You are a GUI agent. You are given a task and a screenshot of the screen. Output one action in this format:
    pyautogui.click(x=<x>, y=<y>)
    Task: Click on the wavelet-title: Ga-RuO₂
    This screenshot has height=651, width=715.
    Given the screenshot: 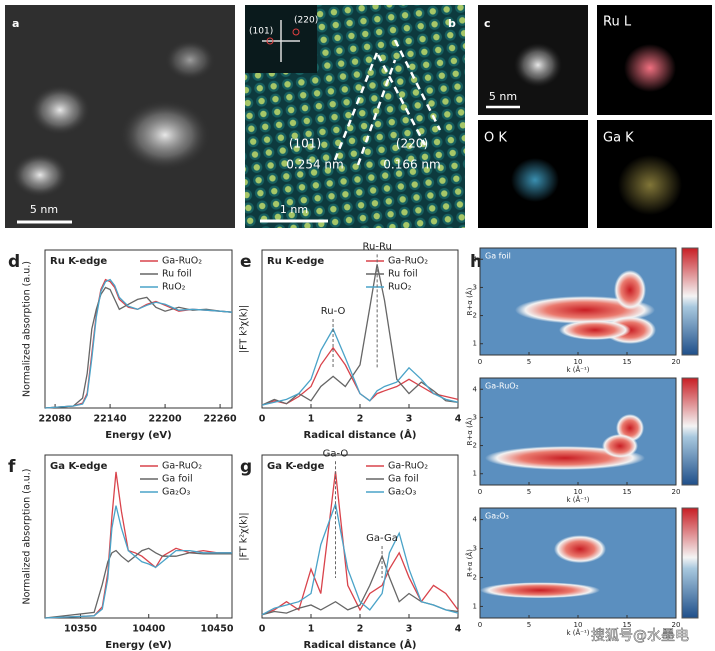 What is the action you would take?
    pyautogui.click(x=502, y=386)
    